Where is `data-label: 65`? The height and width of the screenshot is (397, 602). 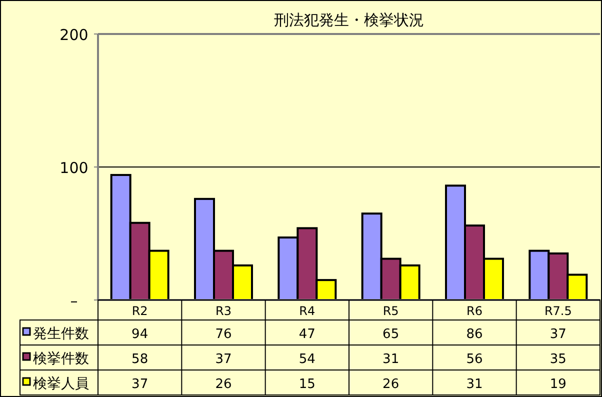 data-label: 65 is located at coordinates (391, 334).